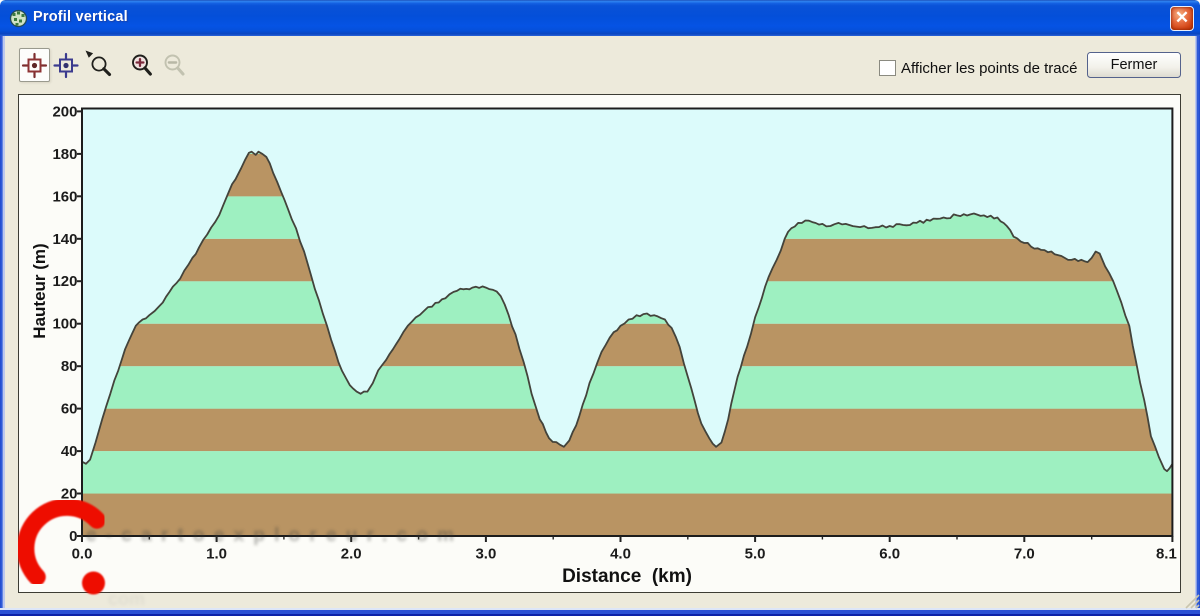 The image size is (1200, 616). Describe the element at coordinates (1024, 554) in the screenshot. I see `svg-text: 7.0` at that location.